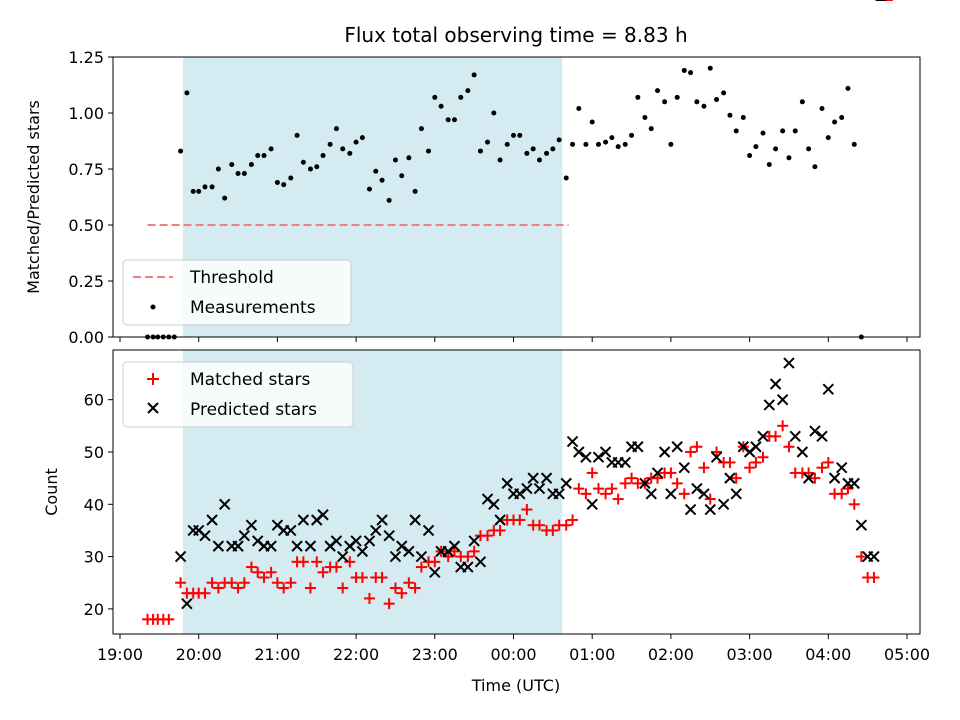 The height and width of the screenshot is (720, 960). I want to click on top-legend: Threshold Measurements, so click(237, 292).